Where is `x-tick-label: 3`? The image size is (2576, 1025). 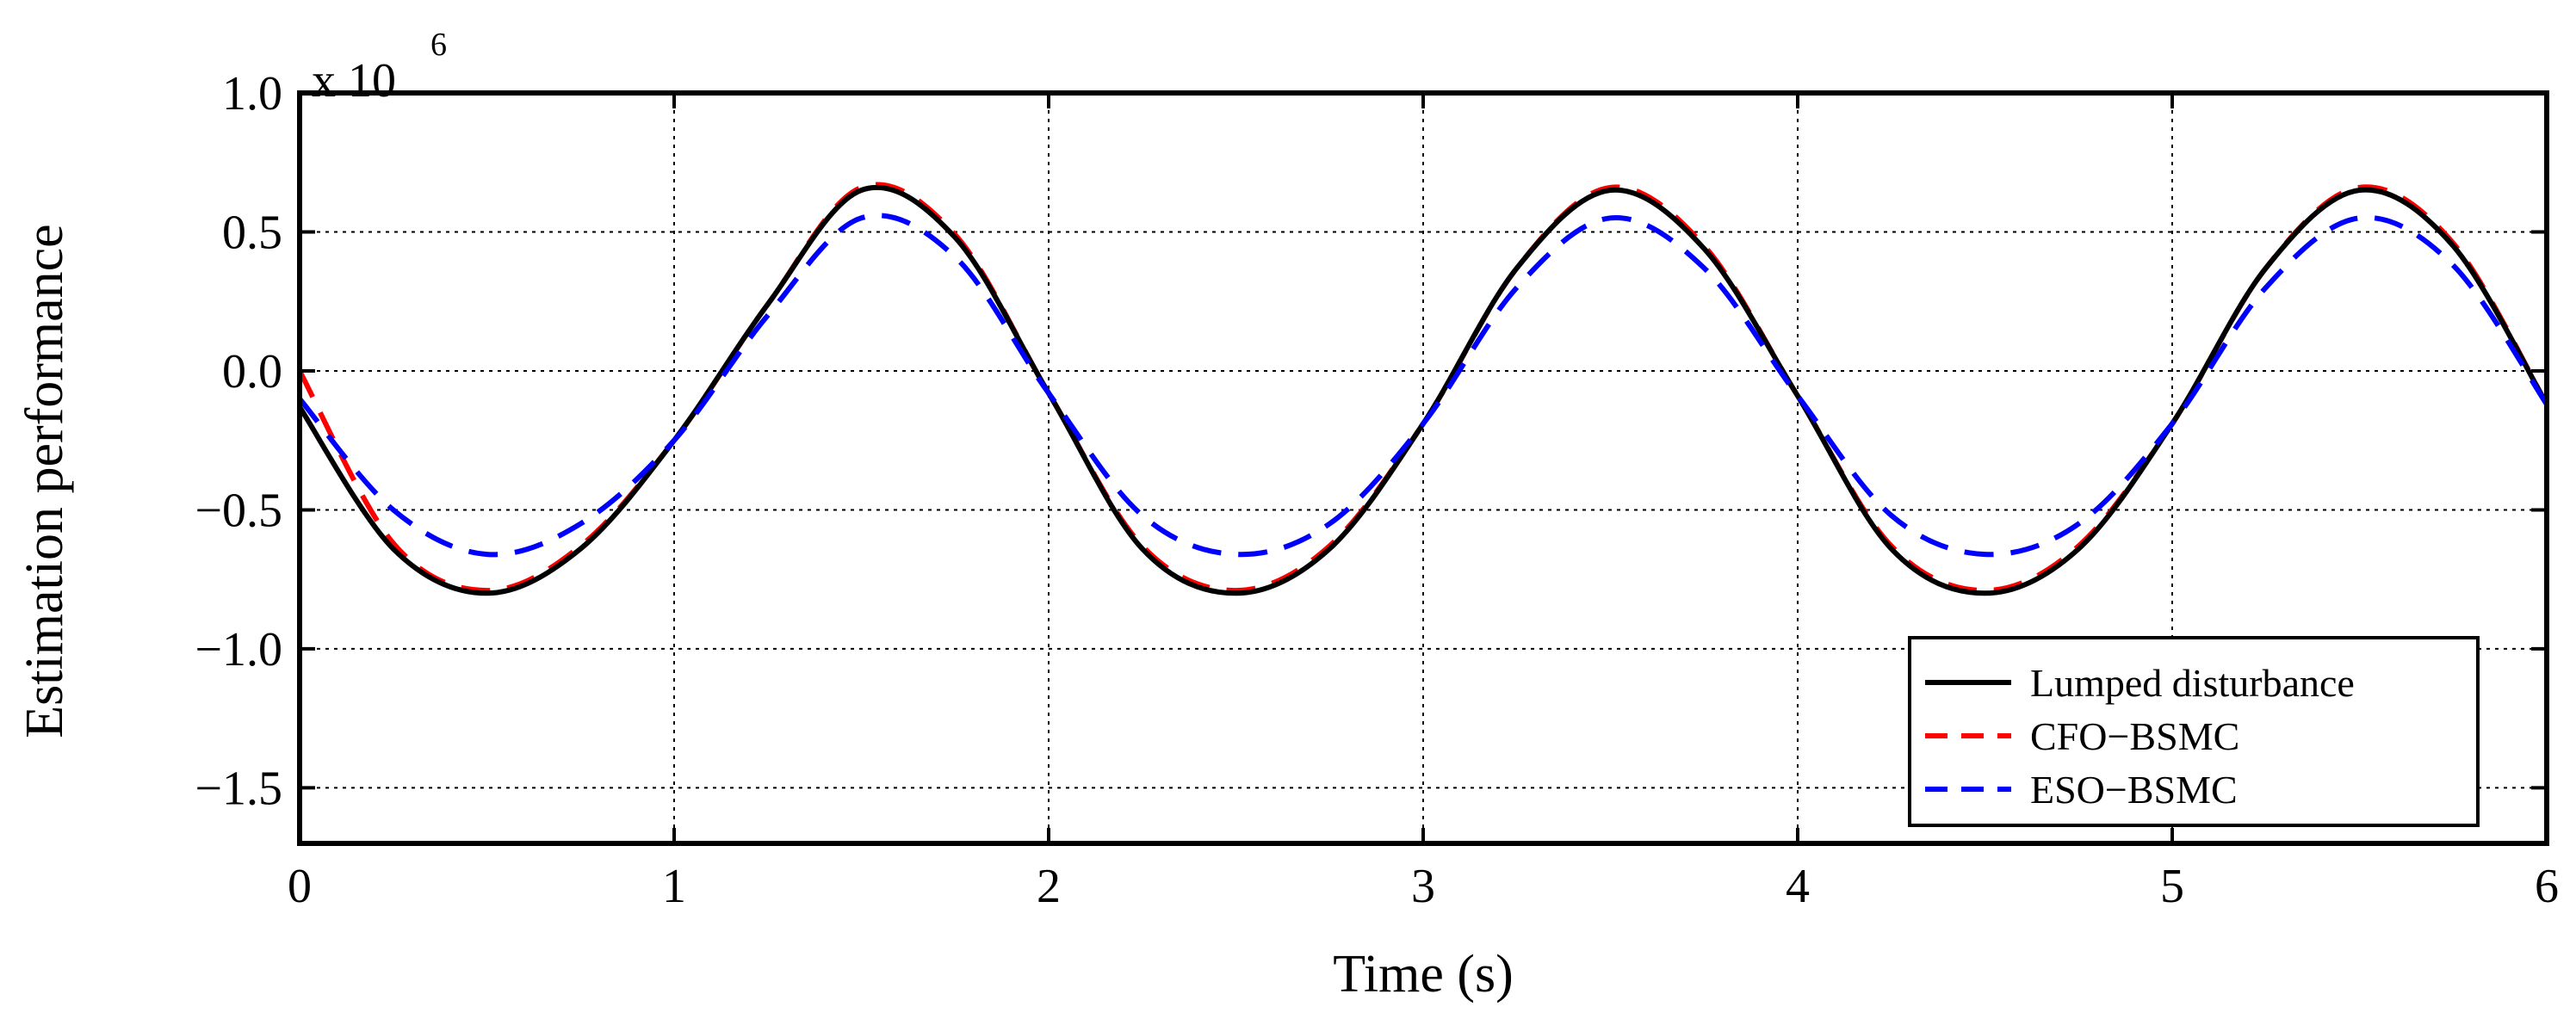
x-tick-label: 3 is located at coordinates (1423, 886).